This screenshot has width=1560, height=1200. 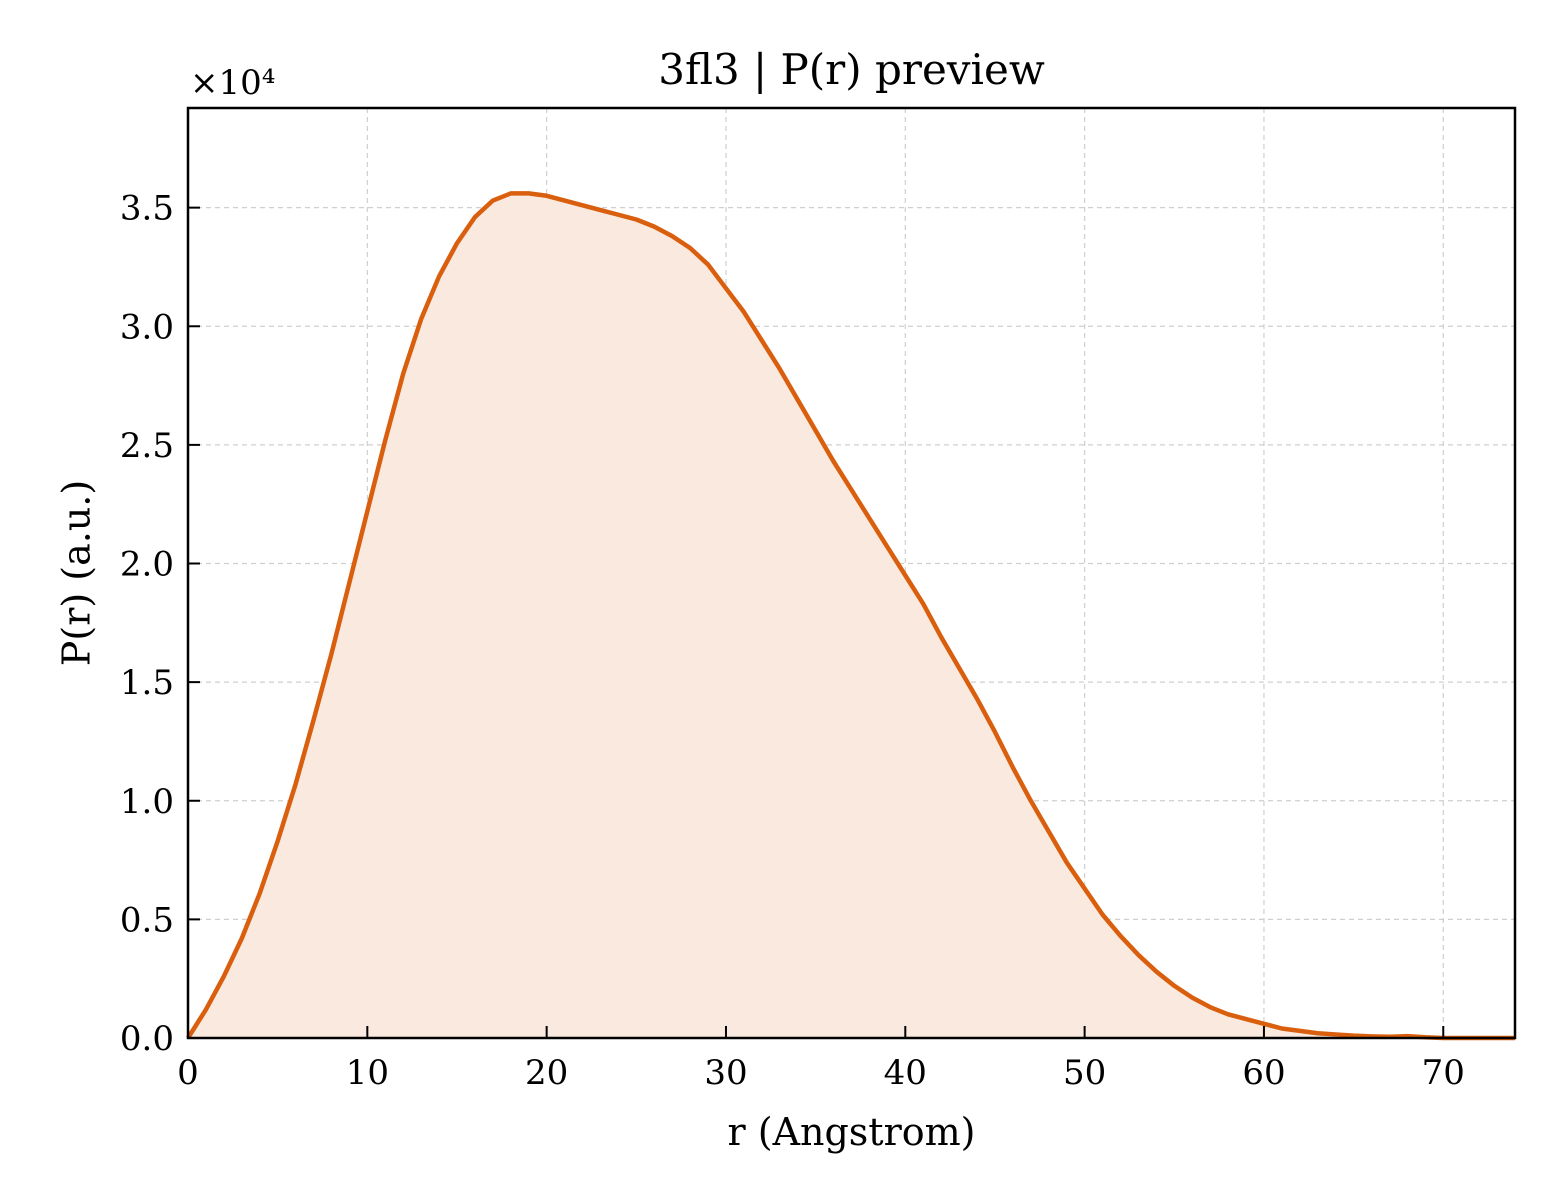 I want to click on x-tick-label: 20, so click(x=546, y=1073).